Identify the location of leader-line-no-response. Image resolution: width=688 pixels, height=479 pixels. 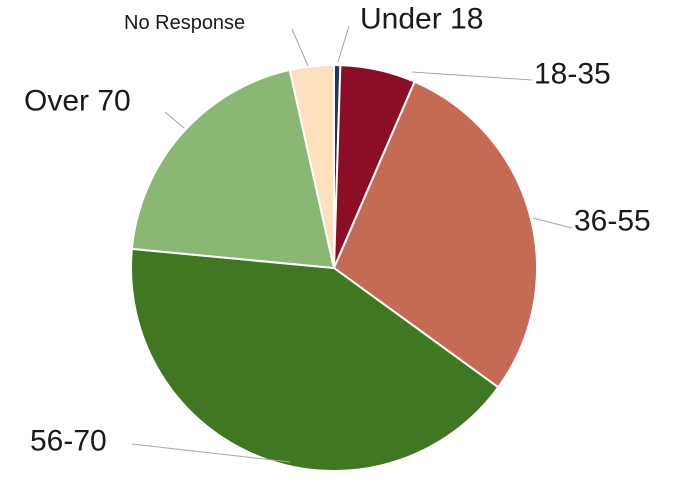
(300, 47).